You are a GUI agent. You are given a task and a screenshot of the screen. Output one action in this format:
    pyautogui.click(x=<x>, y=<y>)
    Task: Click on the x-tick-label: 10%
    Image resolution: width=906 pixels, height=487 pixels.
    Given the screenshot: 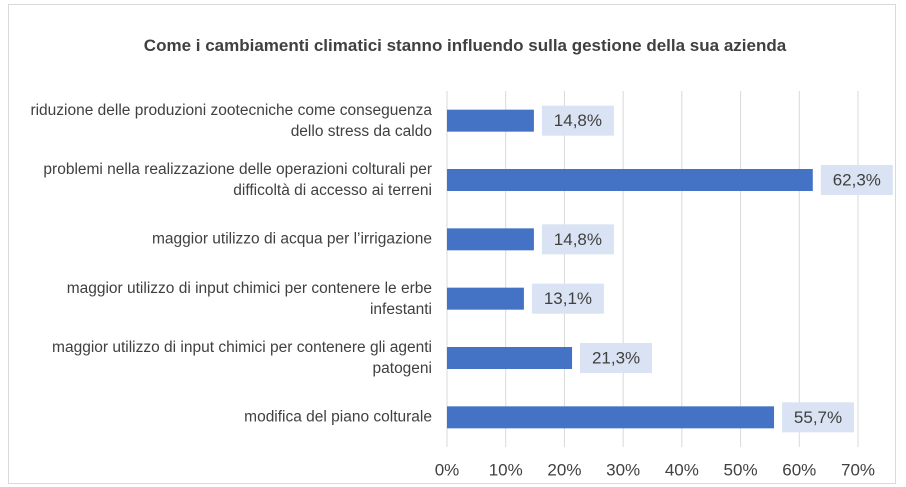 What is the action you would take?
    pyautogui.click(x=506, y=469)
    